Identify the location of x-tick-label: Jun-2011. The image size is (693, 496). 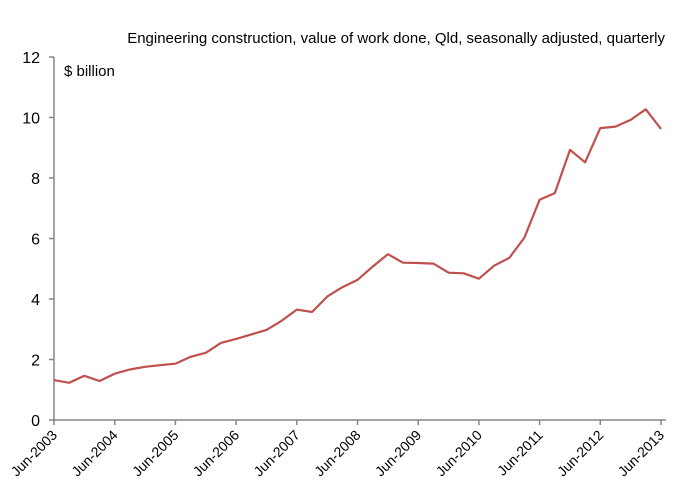
(520, 453).